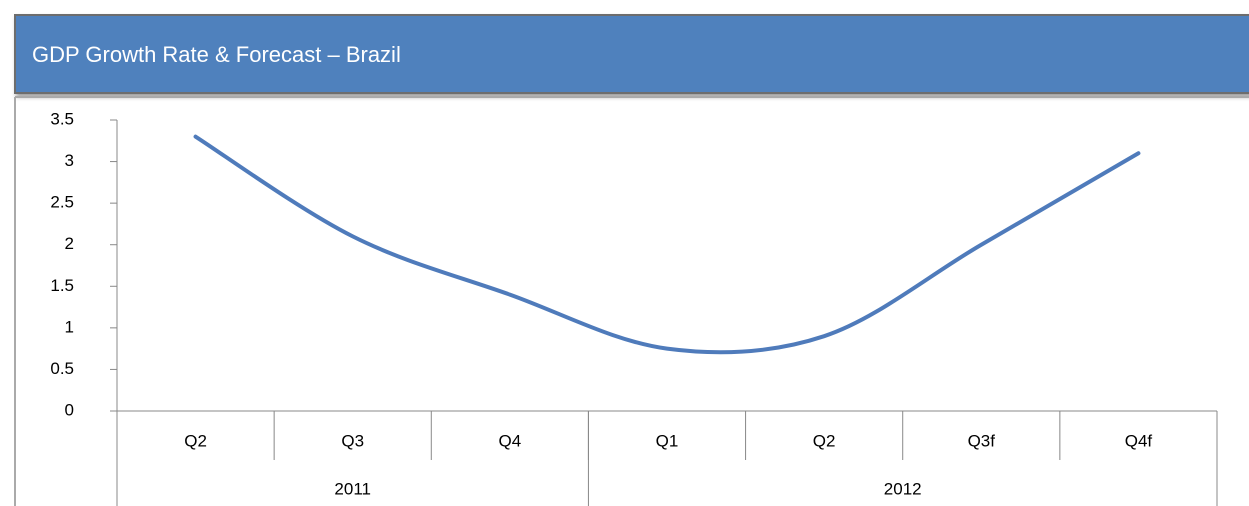 This screenshot has width=1249, height=506. What do you see at coordinates (903, 488) in the screenshot?
I see `x-group-label: 2012` at bounding box center [903, 488].